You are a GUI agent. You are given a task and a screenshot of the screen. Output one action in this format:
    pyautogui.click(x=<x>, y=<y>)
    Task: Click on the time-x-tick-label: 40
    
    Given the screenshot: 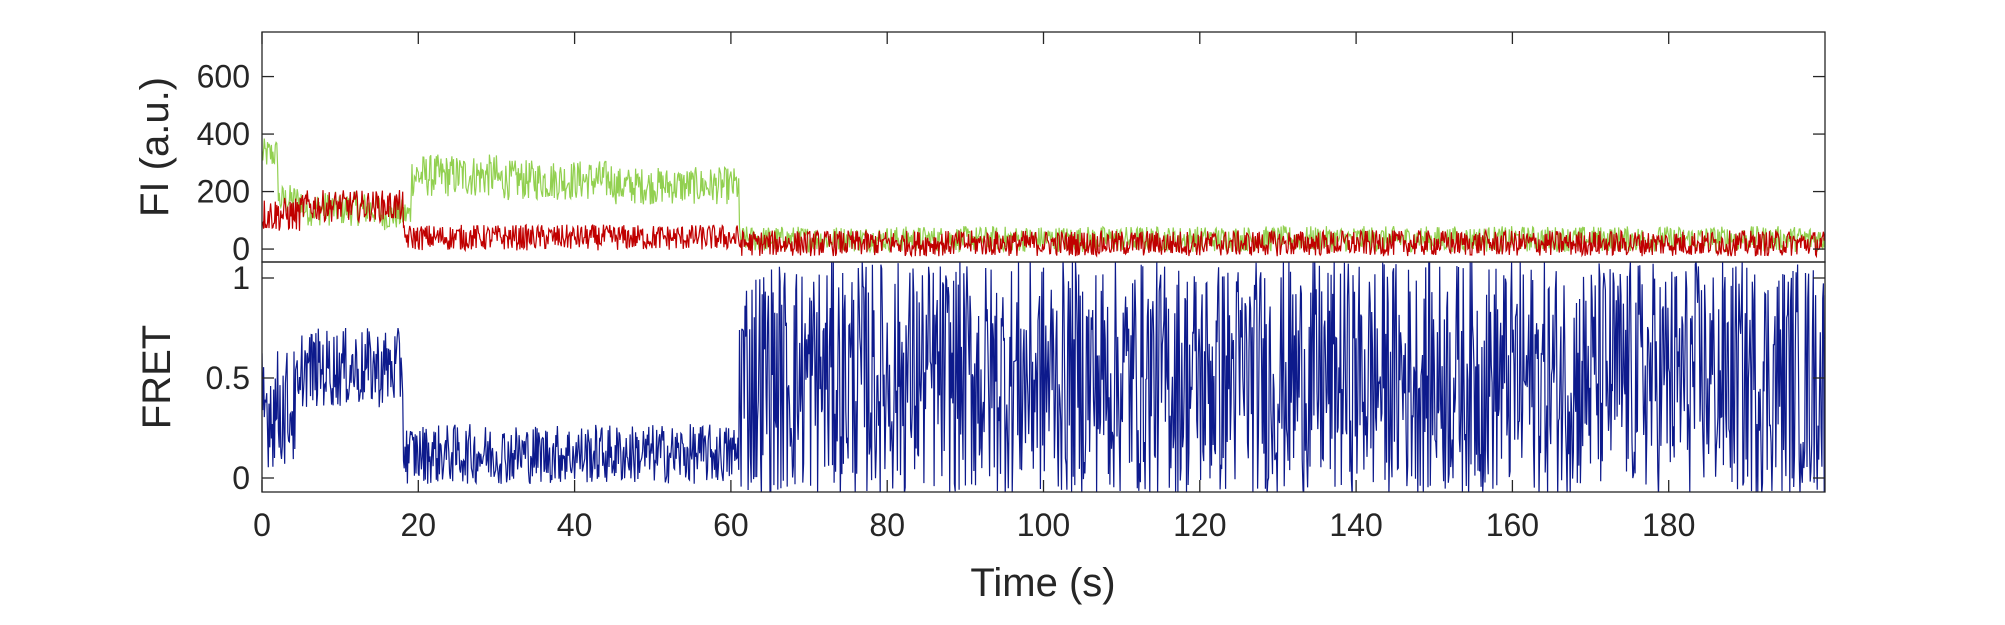 What is the action you would take?
    pyautogui.click(x=575, y=525)
    